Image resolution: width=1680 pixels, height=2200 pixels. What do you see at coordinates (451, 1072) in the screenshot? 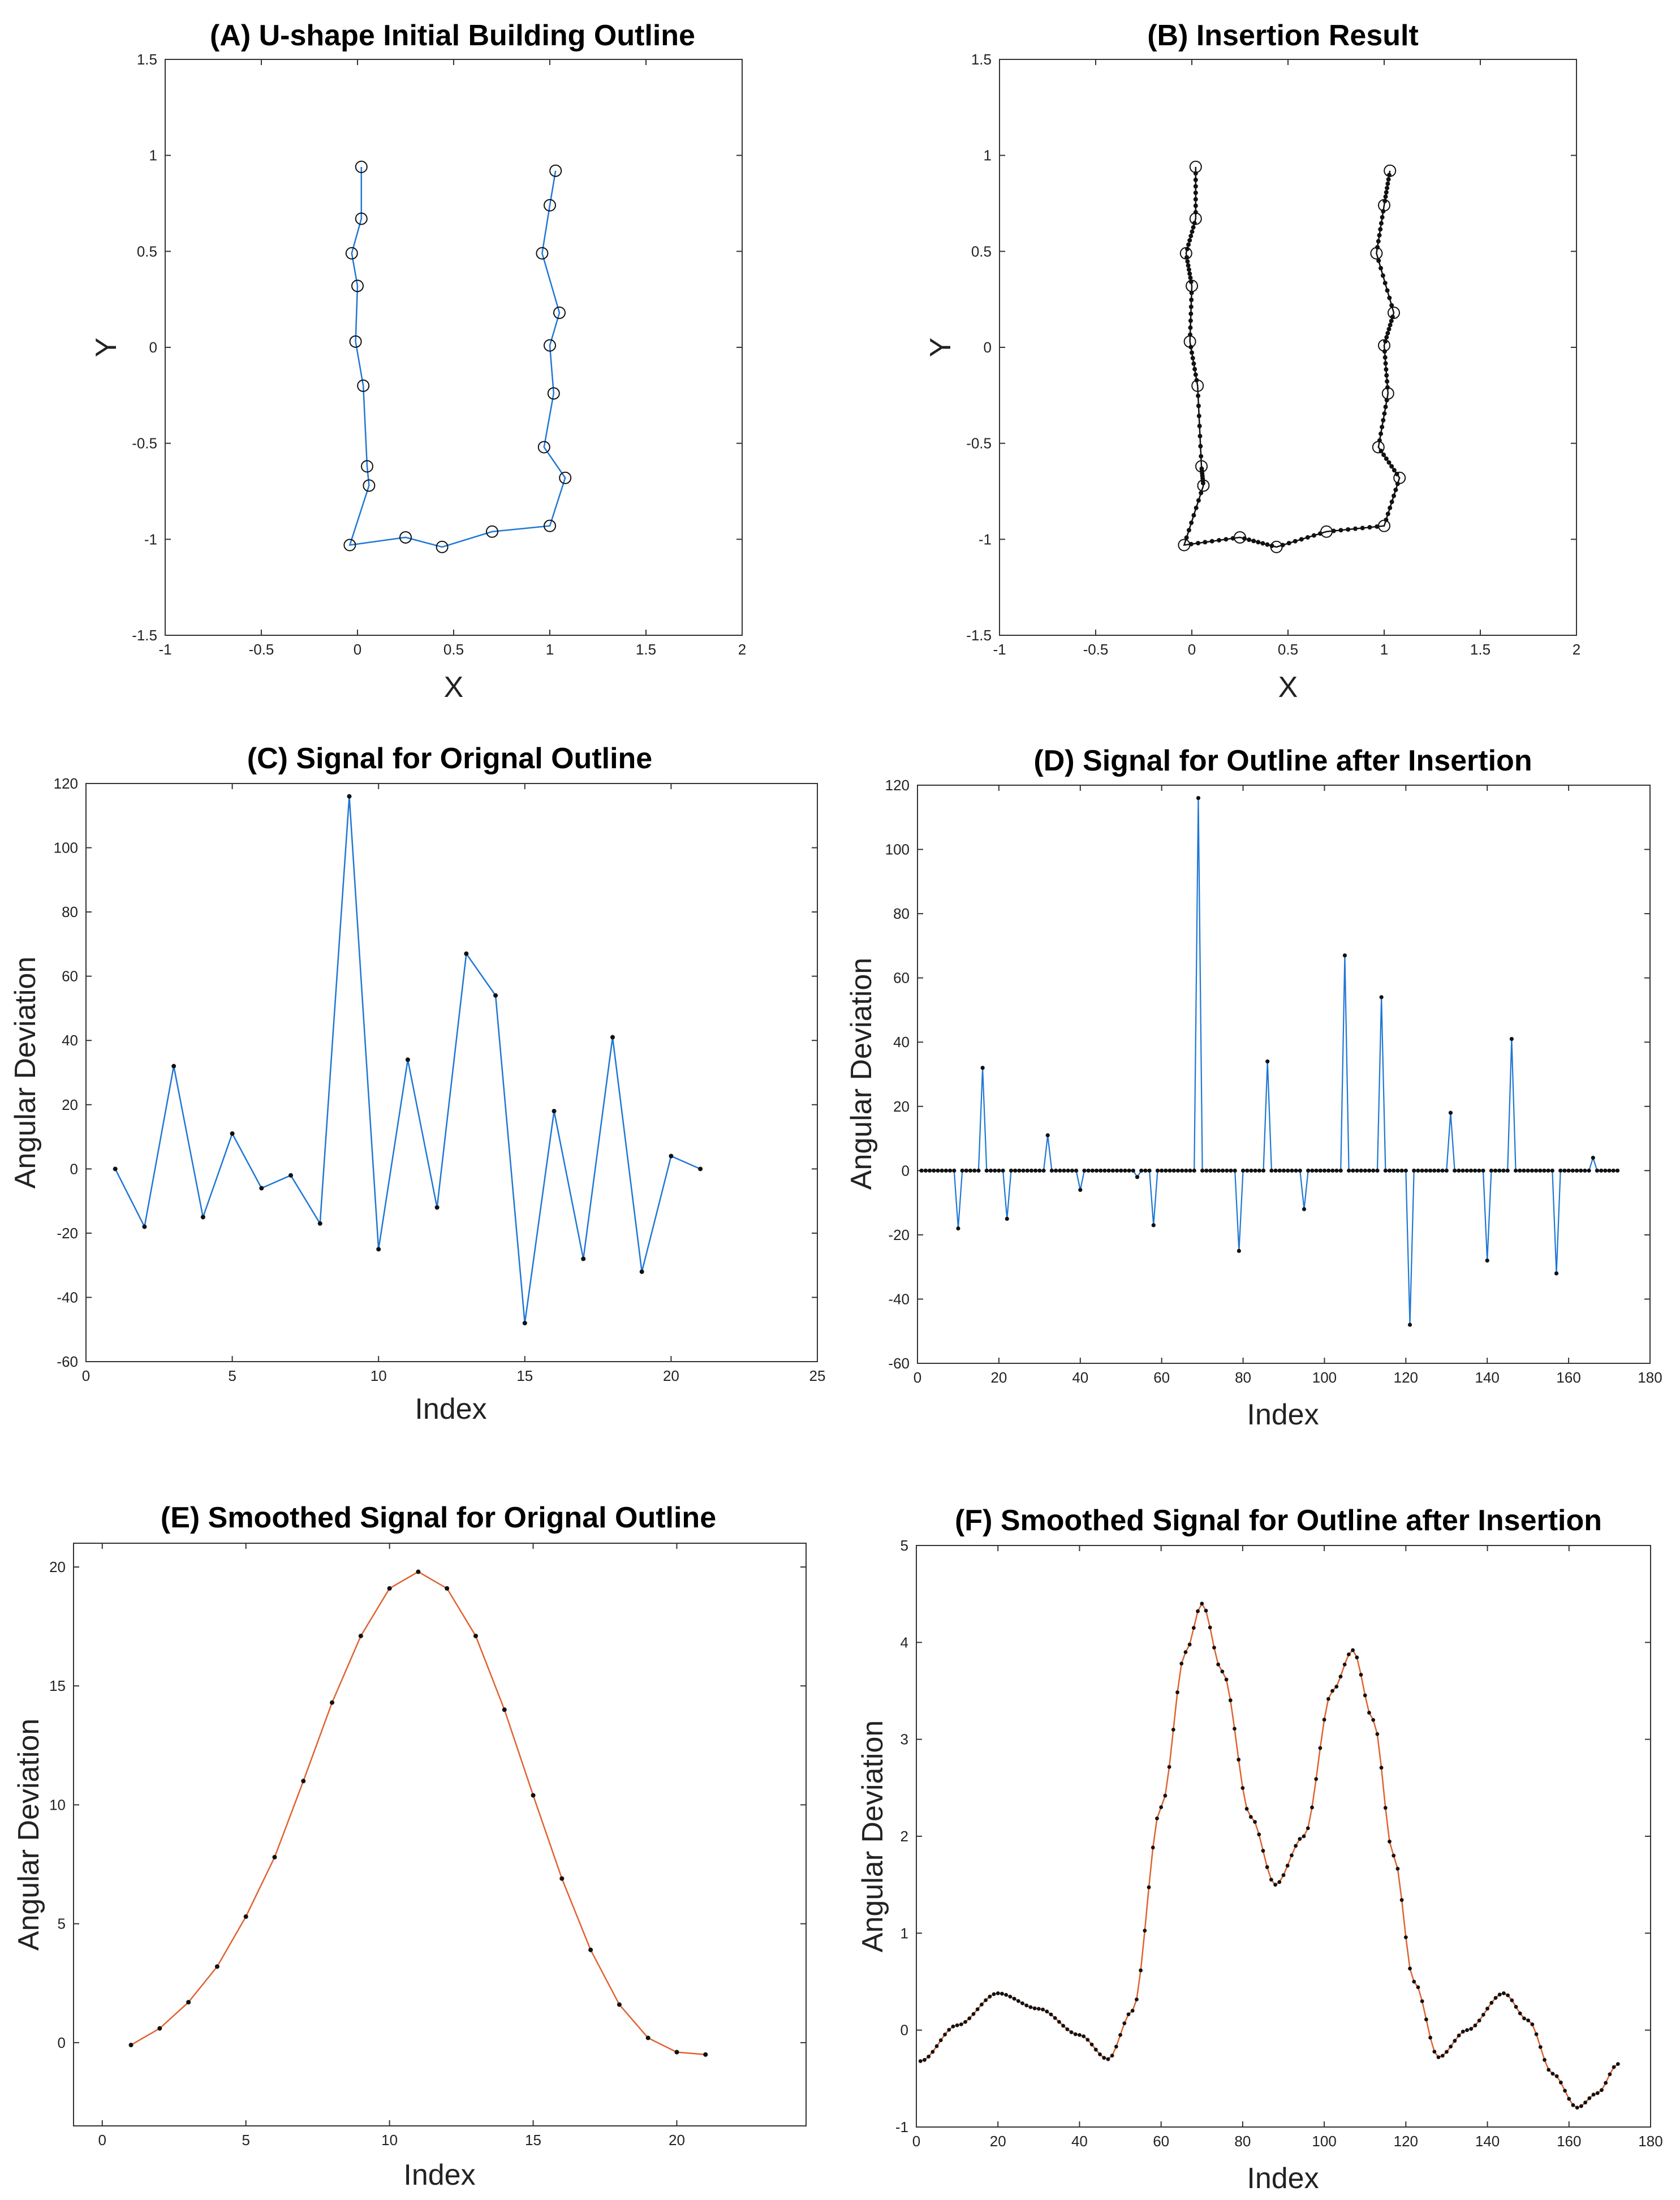
I see `plot-area` at bounding box center [451, 1072].